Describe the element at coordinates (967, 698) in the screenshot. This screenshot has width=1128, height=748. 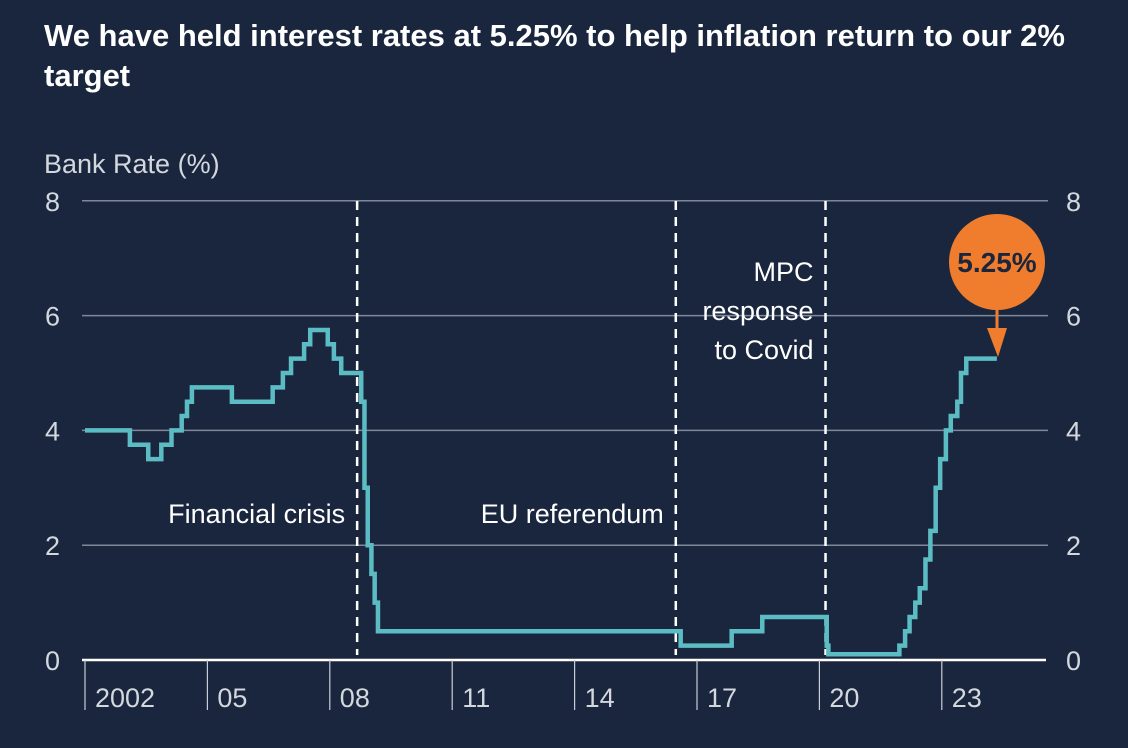
I see `x-tick-label: 23` at that location.